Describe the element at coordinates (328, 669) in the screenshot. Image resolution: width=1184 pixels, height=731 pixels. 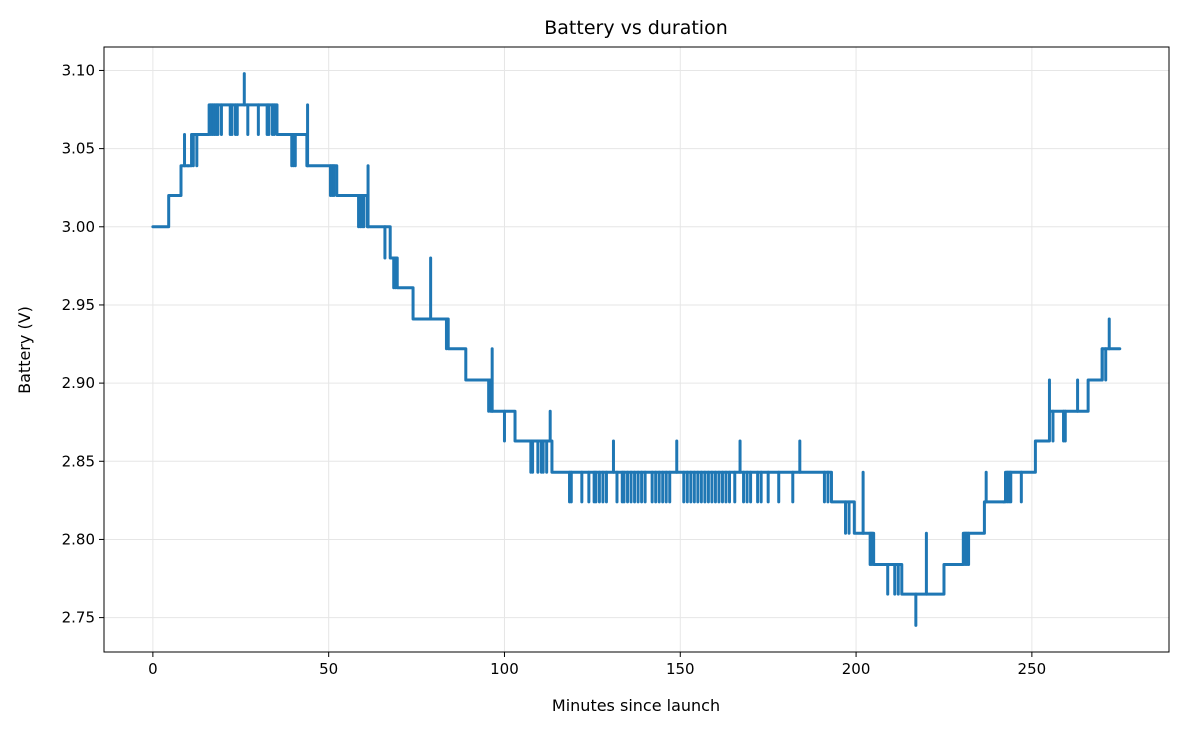
I see `x-tick-label: 50` at that location.